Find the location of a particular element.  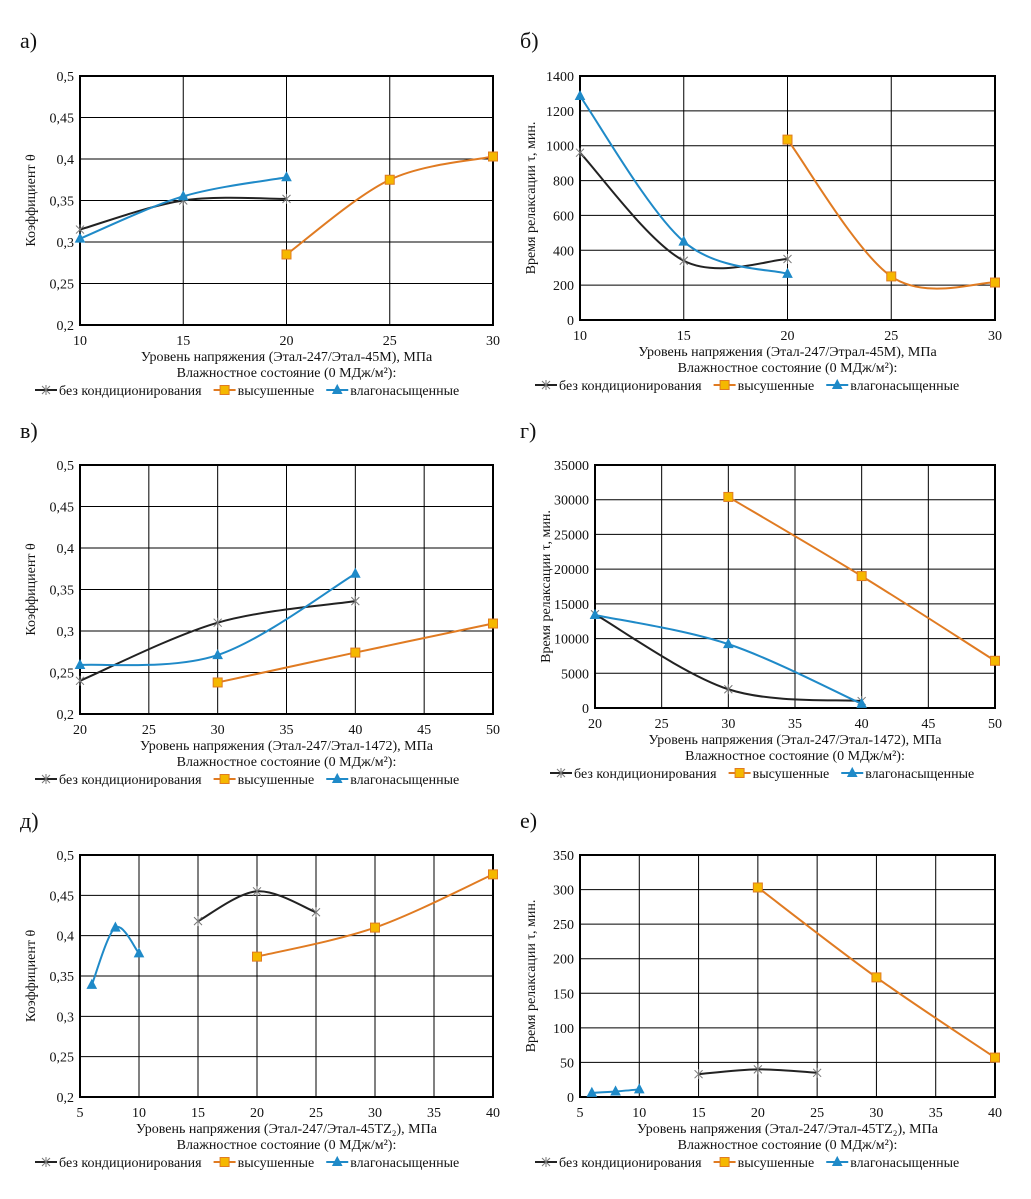

x-tick-label: 50 is located at coordinates (995, 724).